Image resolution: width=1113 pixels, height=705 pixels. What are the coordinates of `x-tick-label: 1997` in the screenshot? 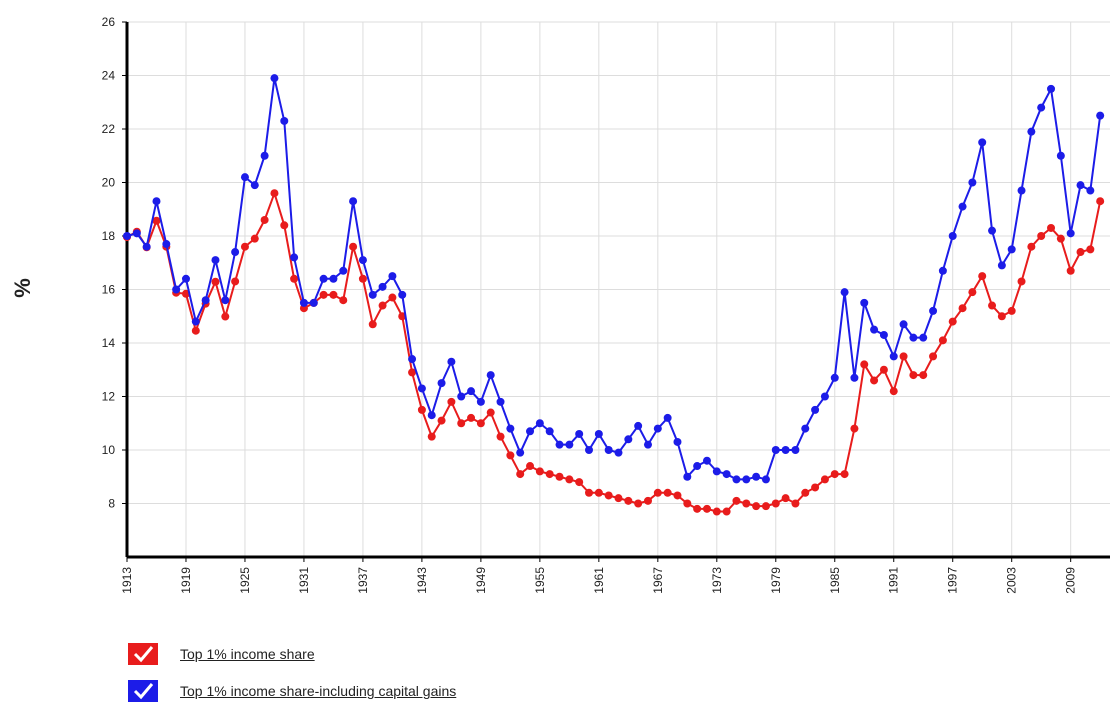 It's located at (953, 580).